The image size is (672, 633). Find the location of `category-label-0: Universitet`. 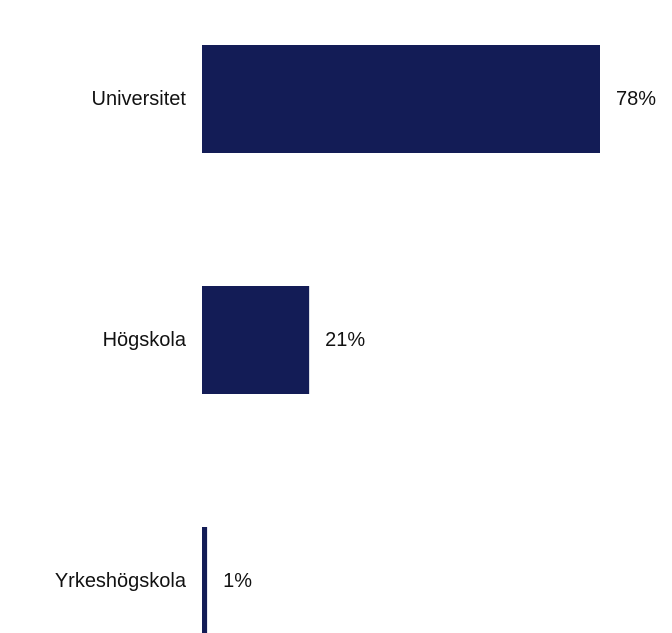

category-label-0: Universitet is located at coordinates (139, 99).